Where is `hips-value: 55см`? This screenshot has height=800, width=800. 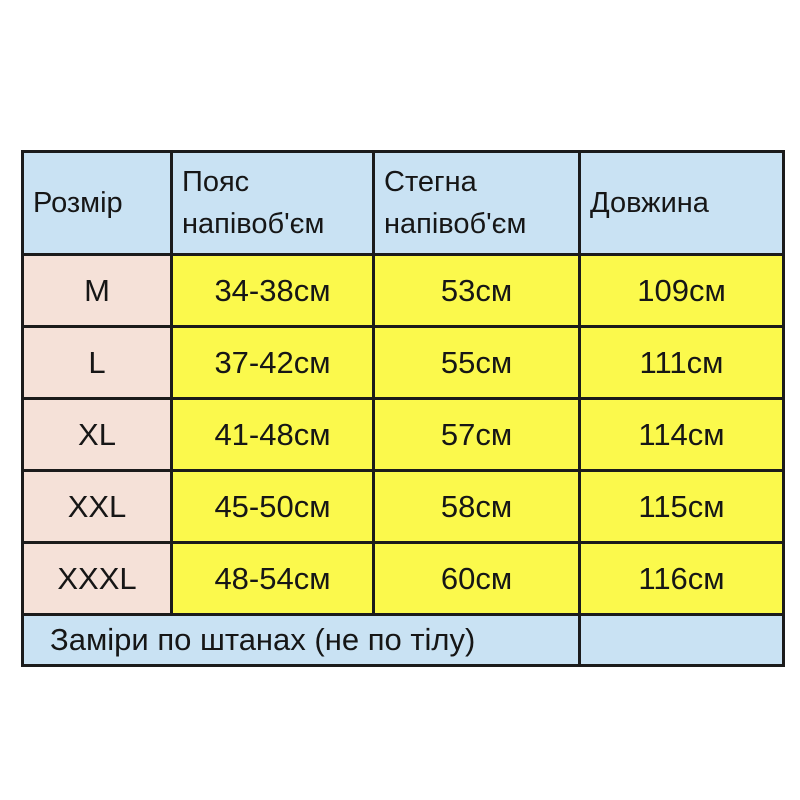
hips-value: 55см is located at coordinates (476, 362).